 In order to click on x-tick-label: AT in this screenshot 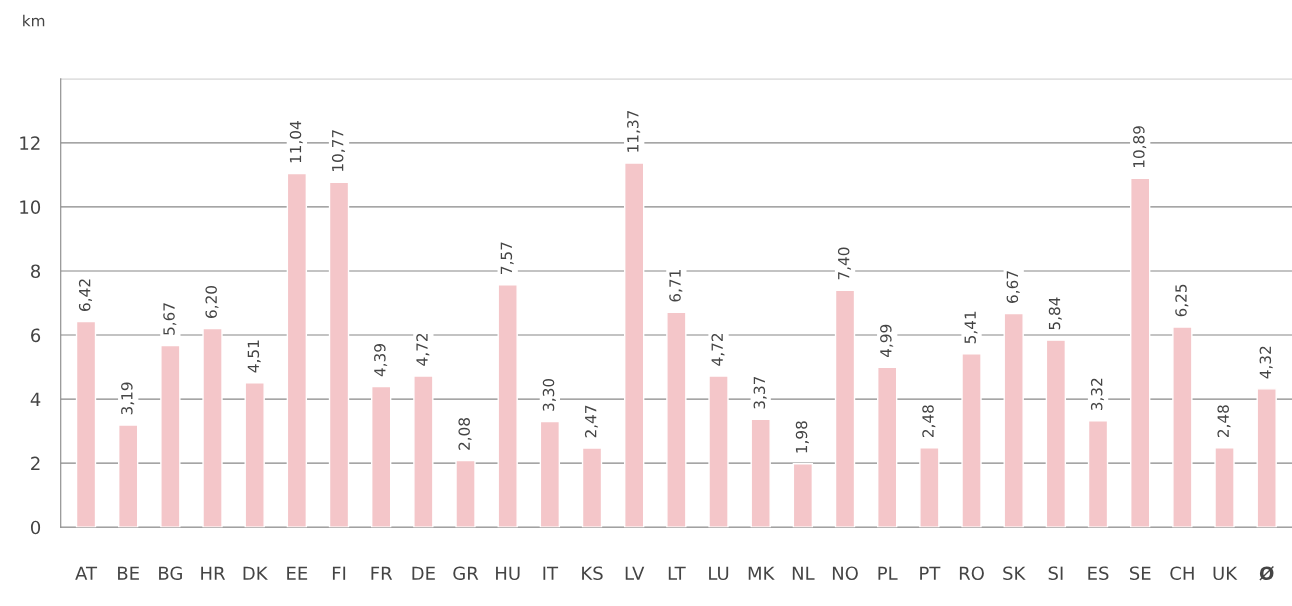, I will do `click(86, 573)`.